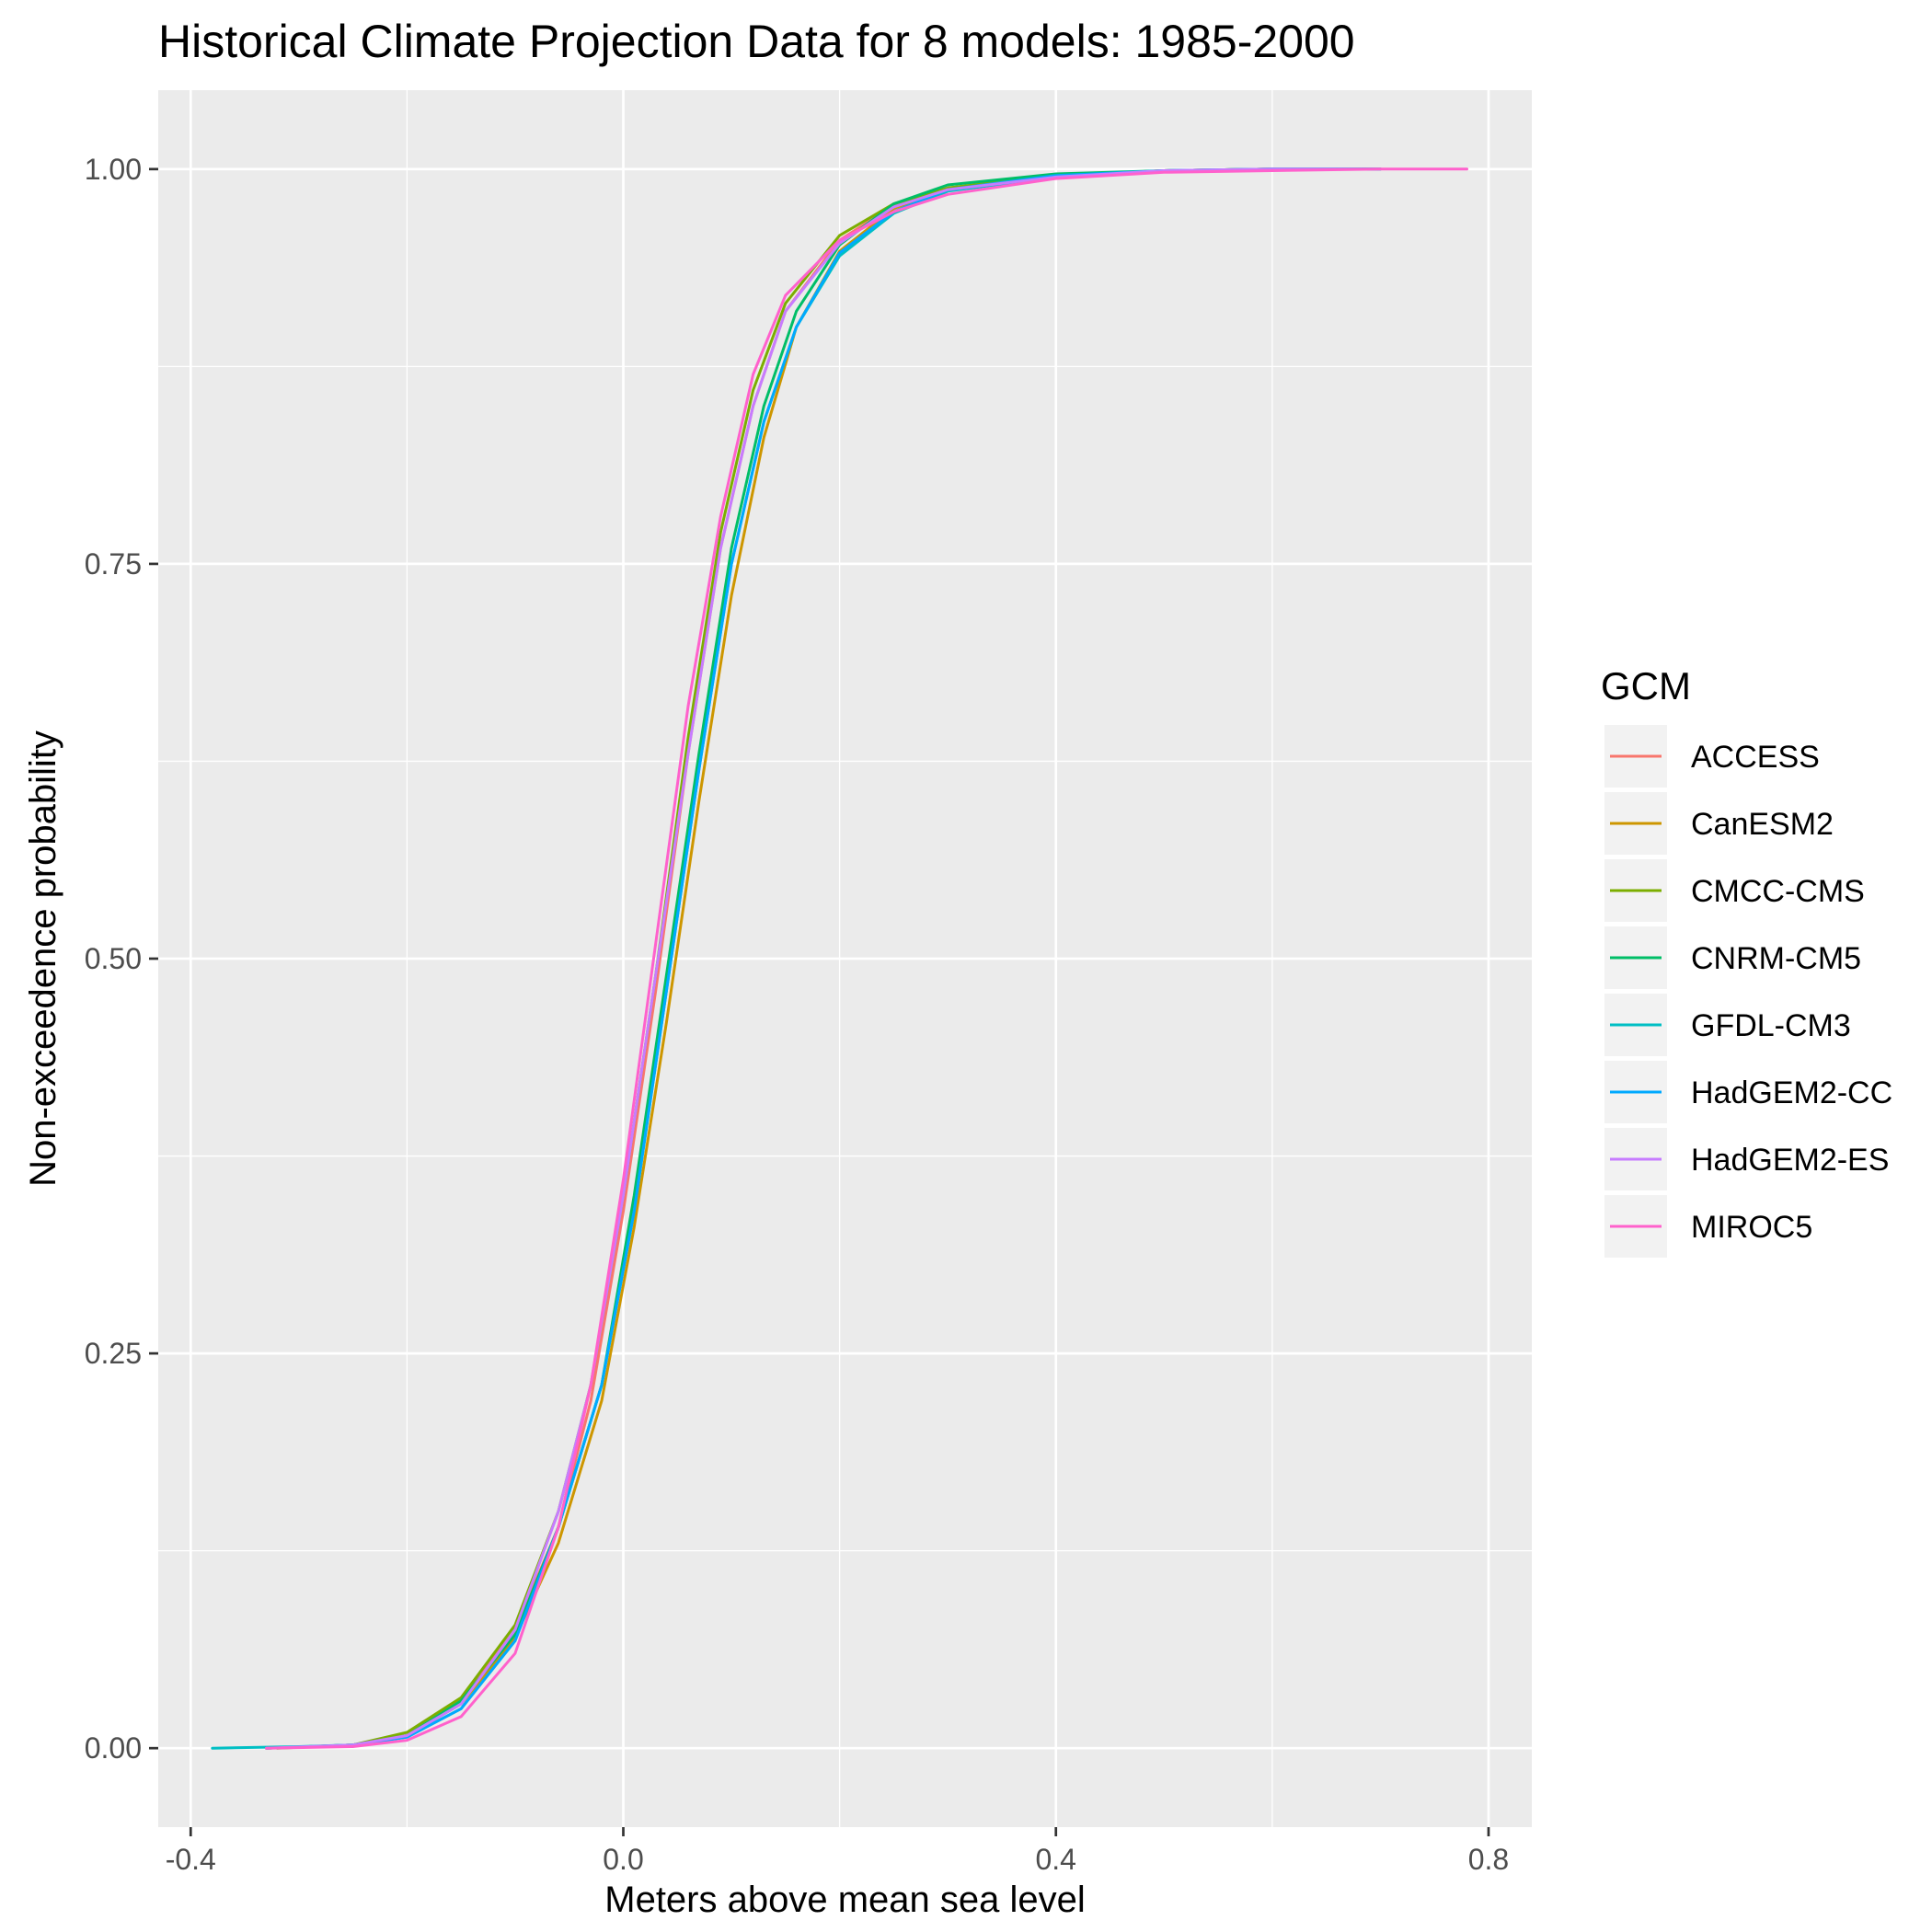 The height and width of the screenshot is (1932, 1932). Describe the element at coordinates (113, 564) in the screenshot. I see `y-tick-label: 0.75` at that location.